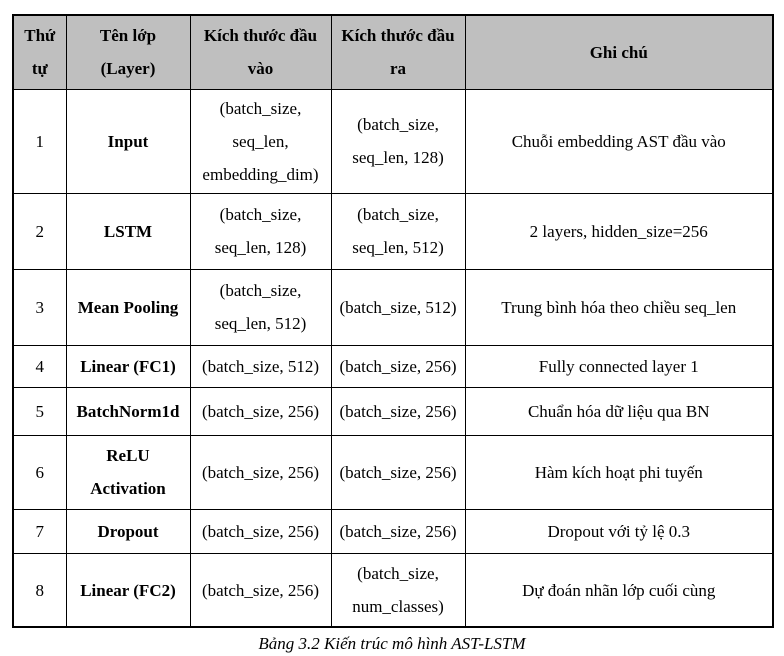 The width and height of the screenshot is (784, 656). I want to click on cell-input-size: (batch_size, seq_len, 128), so click(260, 231).